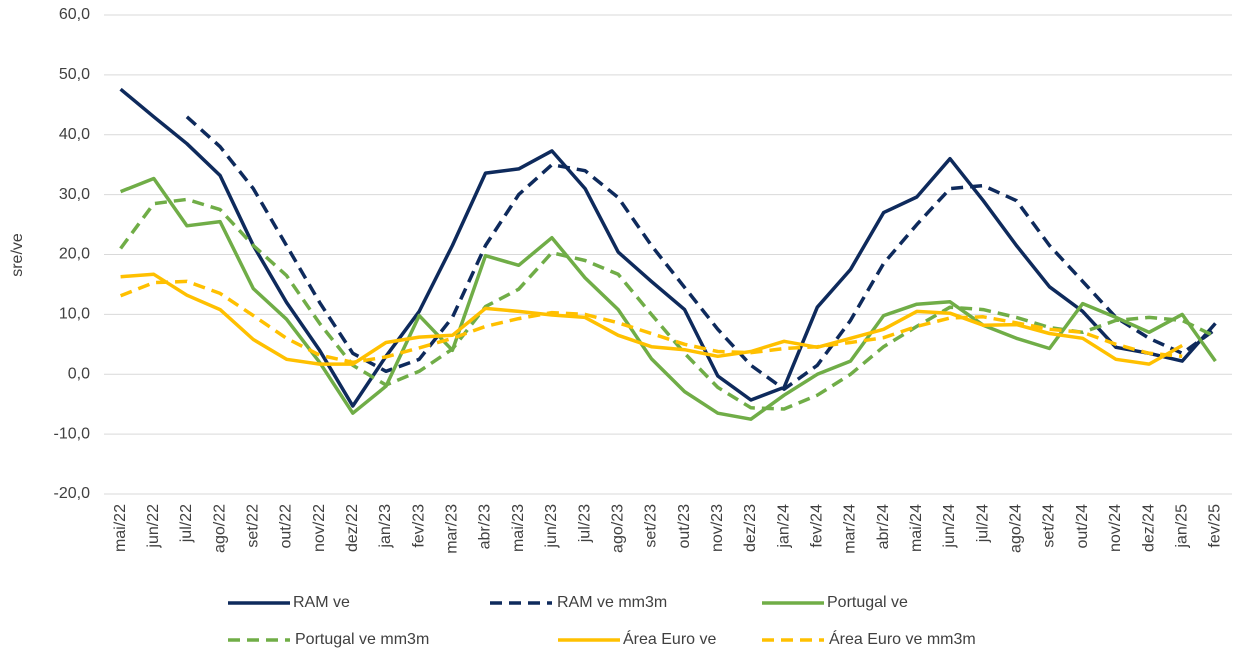 Image resolution: width=1241 pixels, height=655 pixels. What do you see at coordinates (916, 528) in the screenshot?
I see `x-tick-label: mai/24` at bounding box center [916, 528].